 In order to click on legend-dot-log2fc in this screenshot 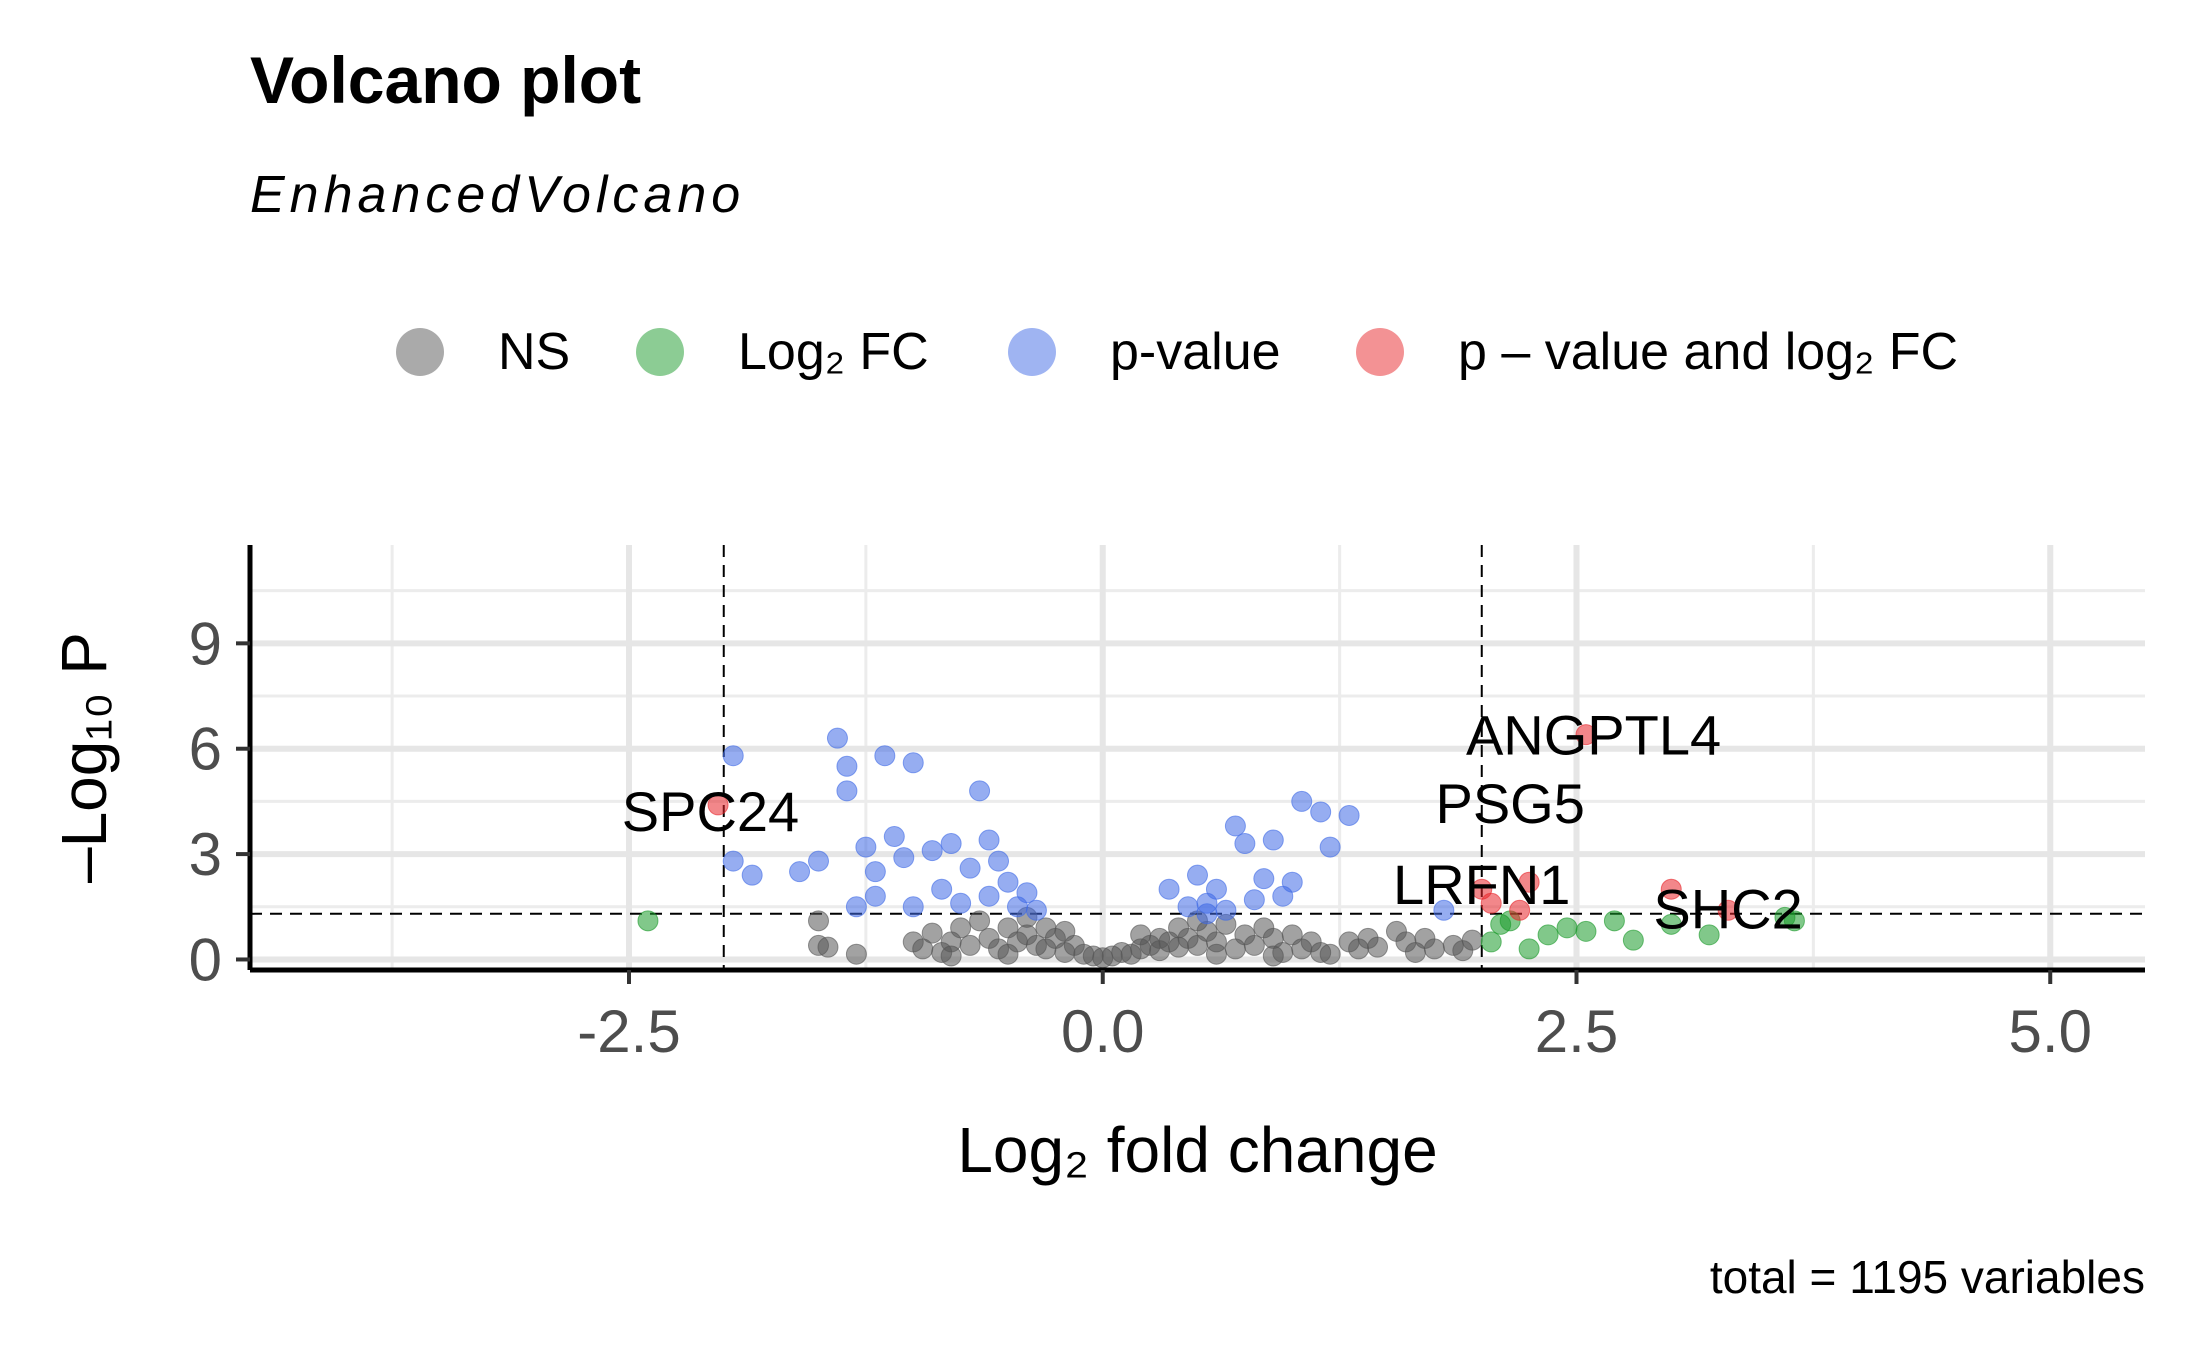, I will do `click(660, 352)`.